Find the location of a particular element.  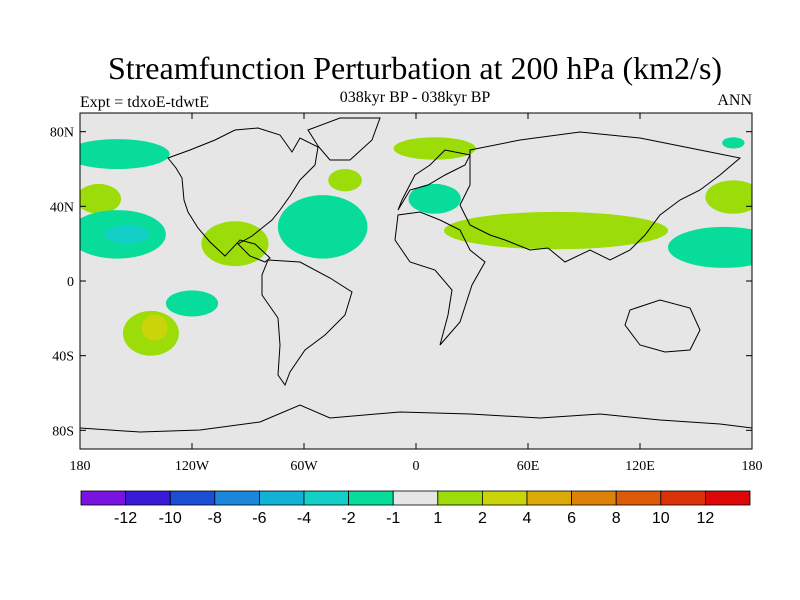

lat-tick-label: 40N is located at coordinates (62, 207).